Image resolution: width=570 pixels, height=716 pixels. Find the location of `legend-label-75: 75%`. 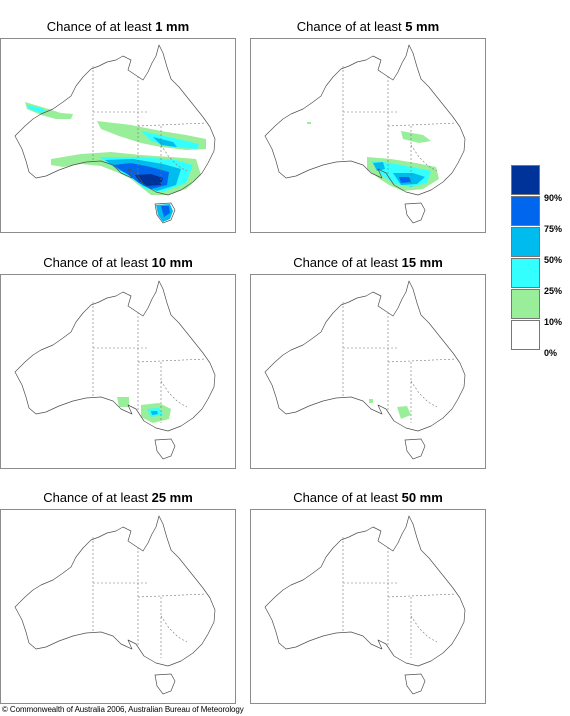

legend-label-75: 75% is located at coordinates (553, 229).